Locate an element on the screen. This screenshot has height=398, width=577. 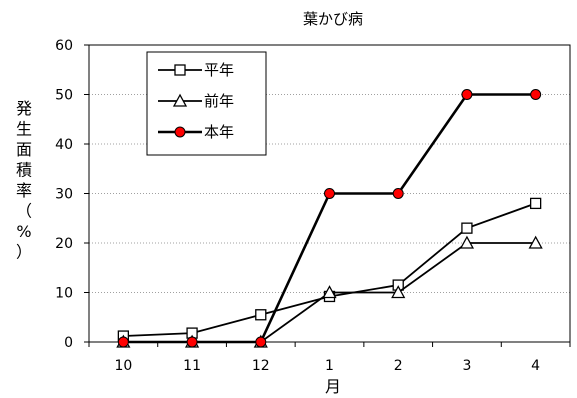
y-tick-label: 30 is located at coordinates (64, 195).